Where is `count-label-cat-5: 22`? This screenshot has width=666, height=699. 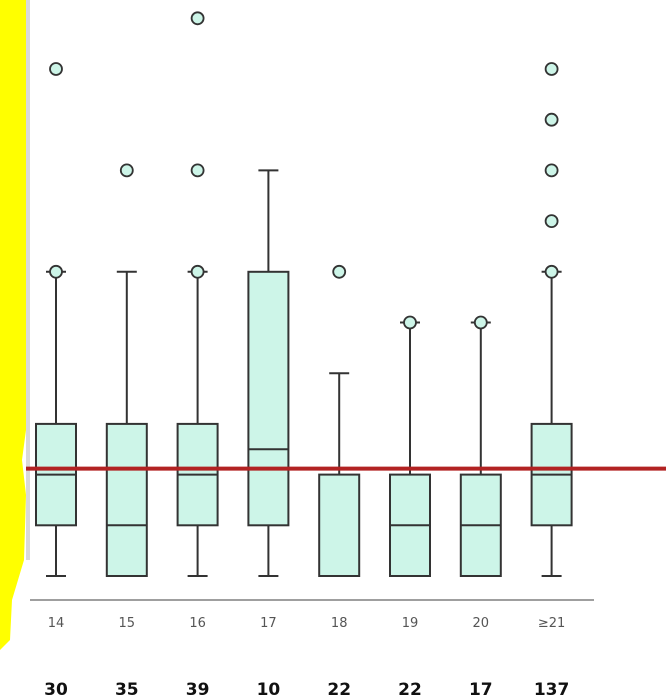 count-label-cat-5: 22 is located at coordinates (410, 689).